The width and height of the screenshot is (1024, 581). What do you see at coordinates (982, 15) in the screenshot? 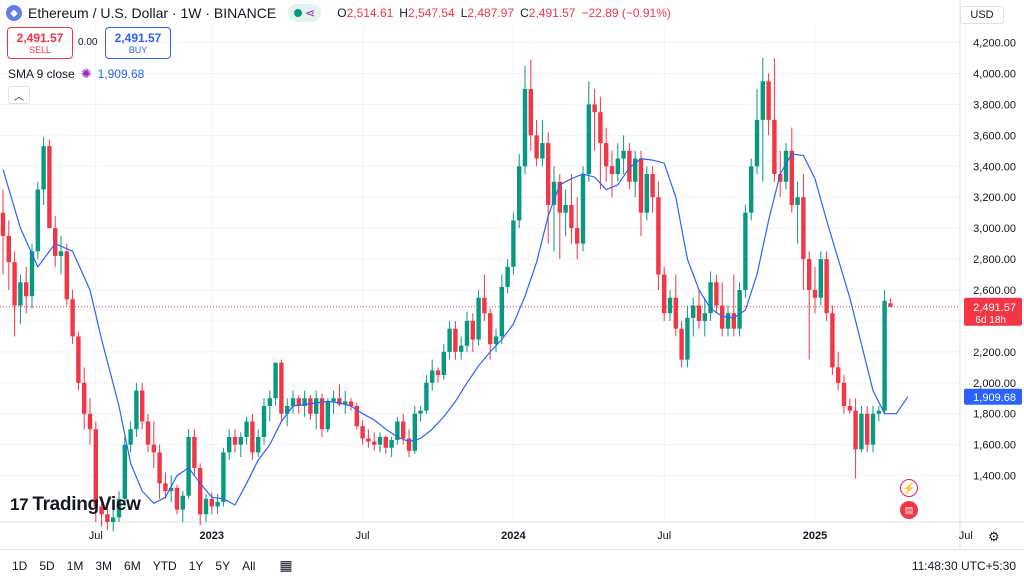
I see `currency-selector: USD` at bounding box center [982, 15].